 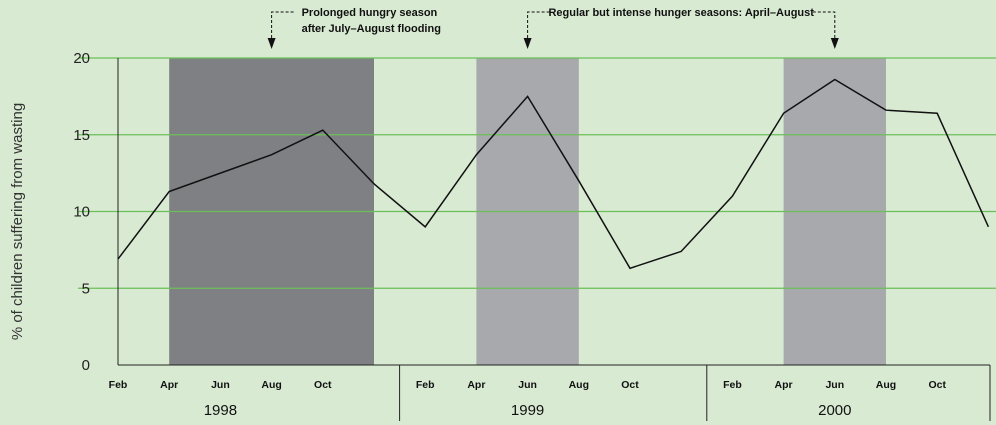 What do you see at coordinates (17, 221) in the screenshot?
I see `y-axis-title: % of children suffering from wasting` at bounding box center [17, 221].